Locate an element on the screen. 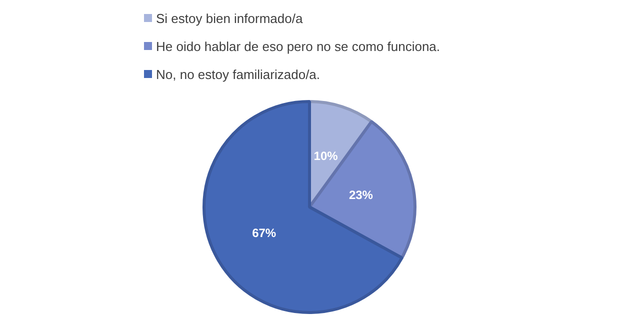 The image size is (619, 324). legend-label: No, no estoy familiarizado/a. is located at coordinates (238, 74).